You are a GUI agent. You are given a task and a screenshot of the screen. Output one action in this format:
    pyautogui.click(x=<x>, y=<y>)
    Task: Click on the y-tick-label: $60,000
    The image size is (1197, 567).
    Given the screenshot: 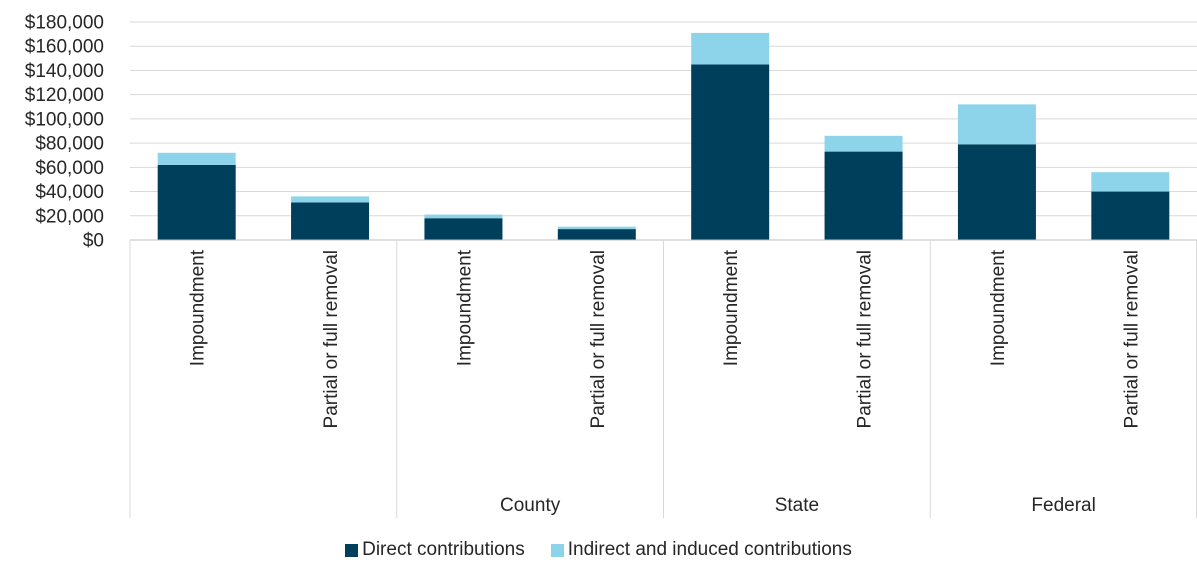 What is the action you would take?
    pyautogui.click(x=69, y=168)
    